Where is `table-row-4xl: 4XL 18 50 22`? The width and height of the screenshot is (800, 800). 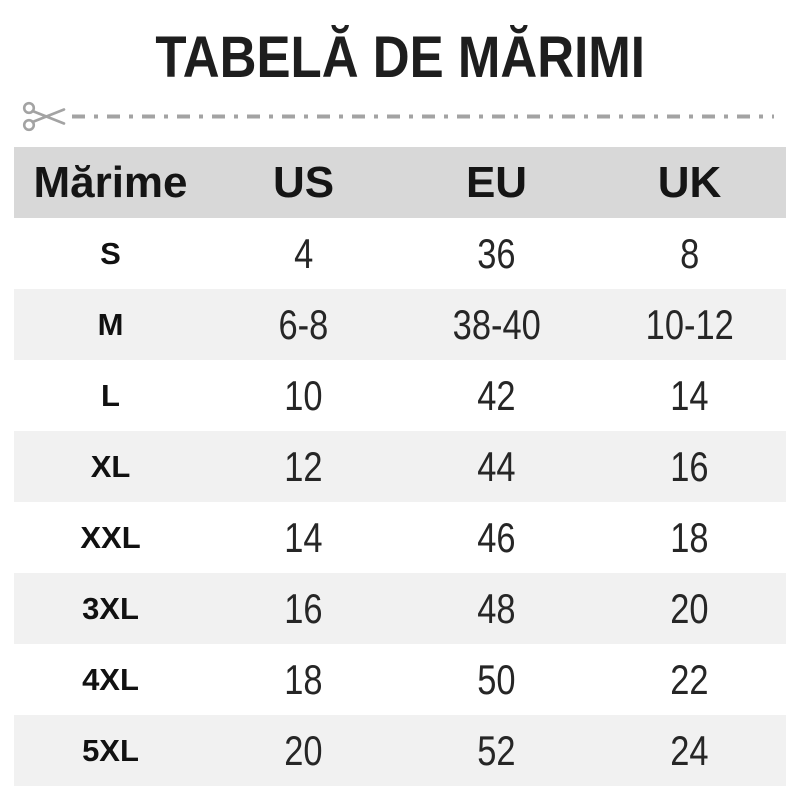 table-row-4xl: 4XL 18 50 22 is located at coordinates (400, 679).